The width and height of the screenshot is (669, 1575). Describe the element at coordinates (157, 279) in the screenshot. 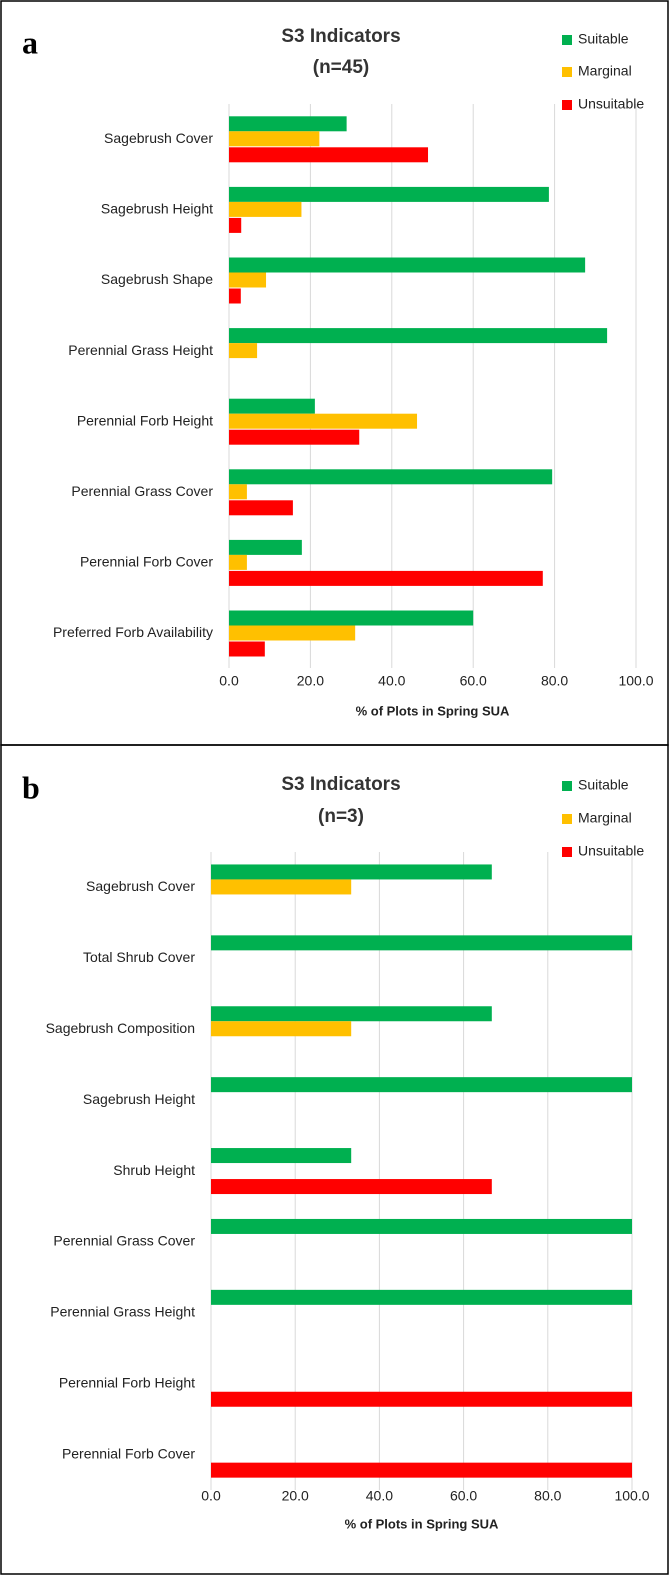

I see `y-tick-label: Sagebrush Shape` at that location.